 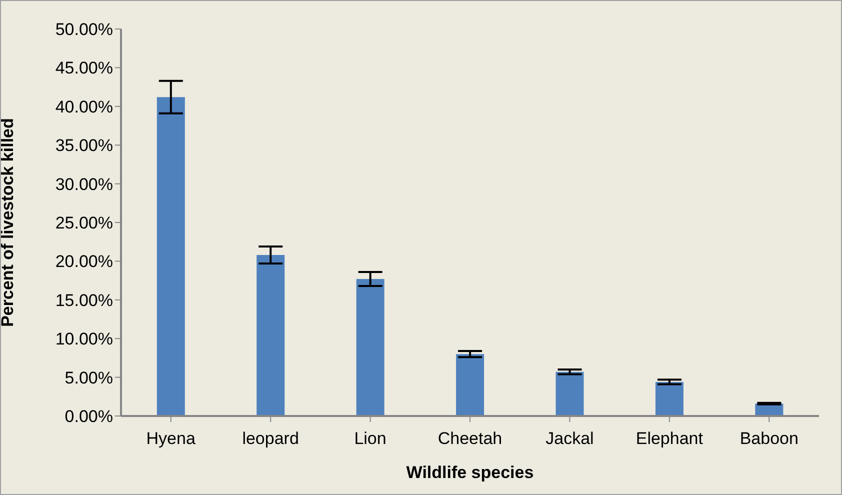 I want to click on x-tick-label: Elephant, so click(x=670, y=438).